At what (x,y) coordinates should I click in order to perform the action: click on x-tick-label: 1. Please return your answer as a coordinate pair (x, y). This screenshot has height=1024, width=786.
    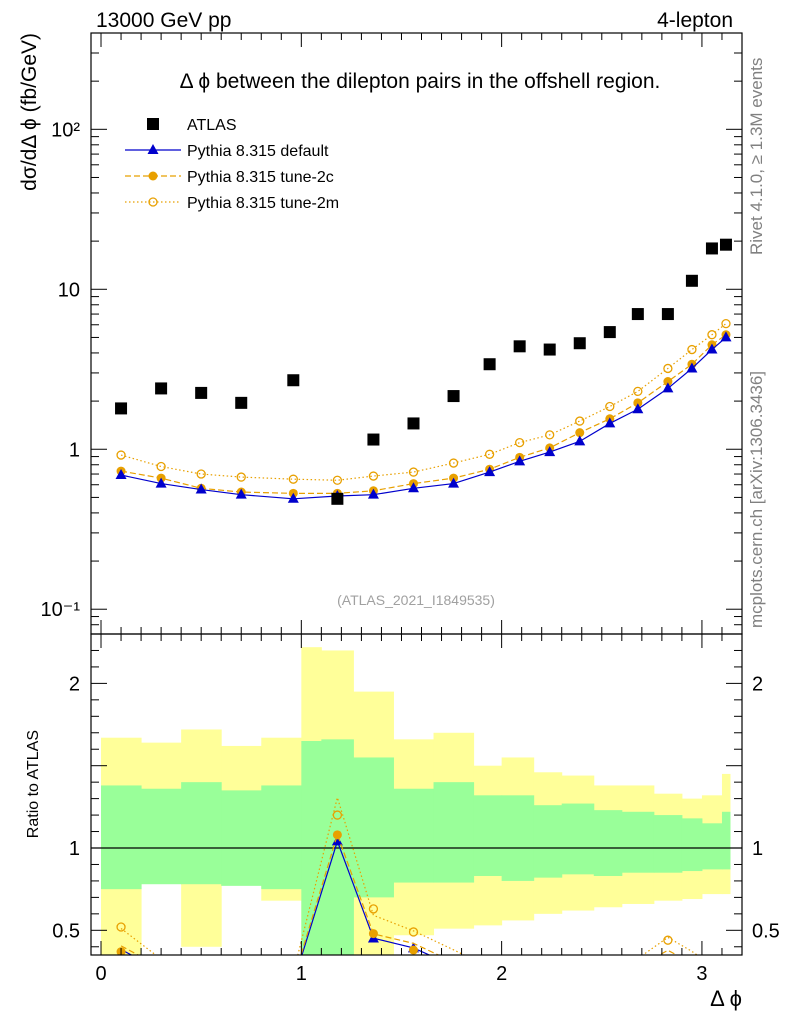
    Looking at the image, I should click on (301, 974).